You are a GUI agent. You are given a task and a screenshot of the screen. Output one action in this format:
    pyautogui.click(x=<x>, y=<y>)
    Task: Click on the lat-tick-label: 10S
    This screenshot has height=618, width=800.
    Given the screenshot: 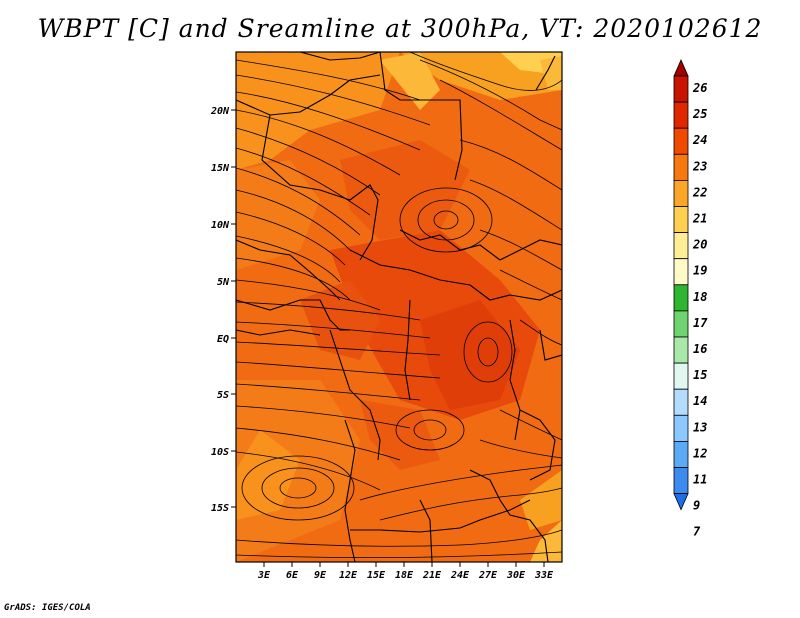 What is the action you would take?
    pyautogui.click(x=220, y=452)
    